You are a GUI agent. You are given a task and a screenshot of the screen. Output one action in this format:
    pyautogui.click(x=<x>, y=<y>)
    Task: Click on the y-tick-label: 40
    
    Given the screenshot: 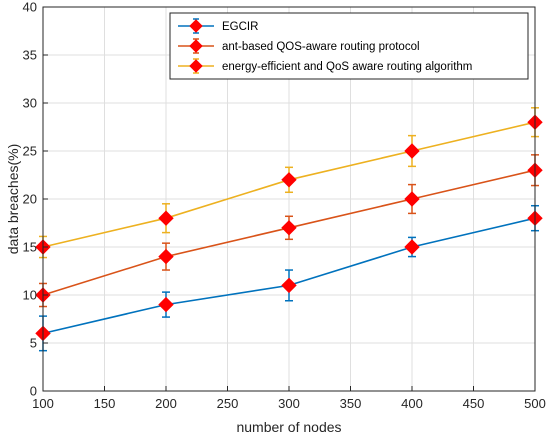 What is the action you would take?
    pyautogui.click(x=30, y=7)
    